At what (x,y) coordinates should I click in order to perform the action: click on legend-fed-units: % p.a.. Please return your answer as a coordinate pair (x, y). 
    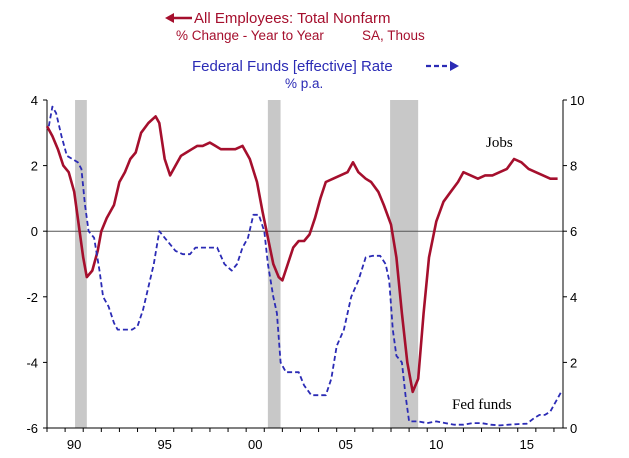
    Looking at the image, I should click on (304, 83).